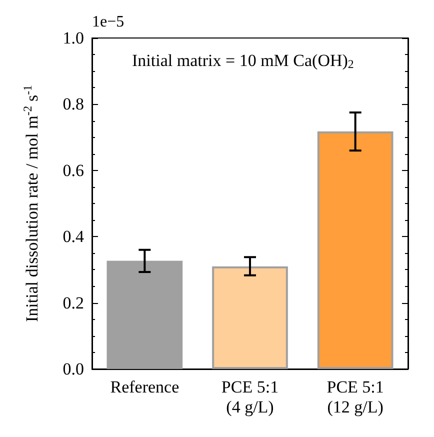 The height and width of the screenshot is (437, 434). Describe the element at coordinates (73, 369) in the screenshot. I see `y-tick-label: 0.0` at that location.